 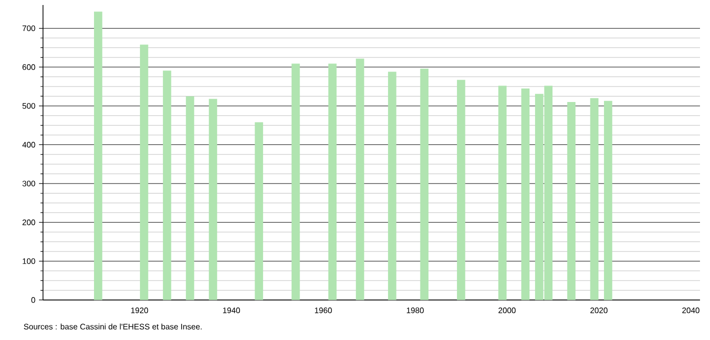 What do you see at coordinates (113, 327) in the screenshot?
I see `source-note: Sources : base Cassini de l'EHESS et base Insee.` at bounding box center [113, 327].